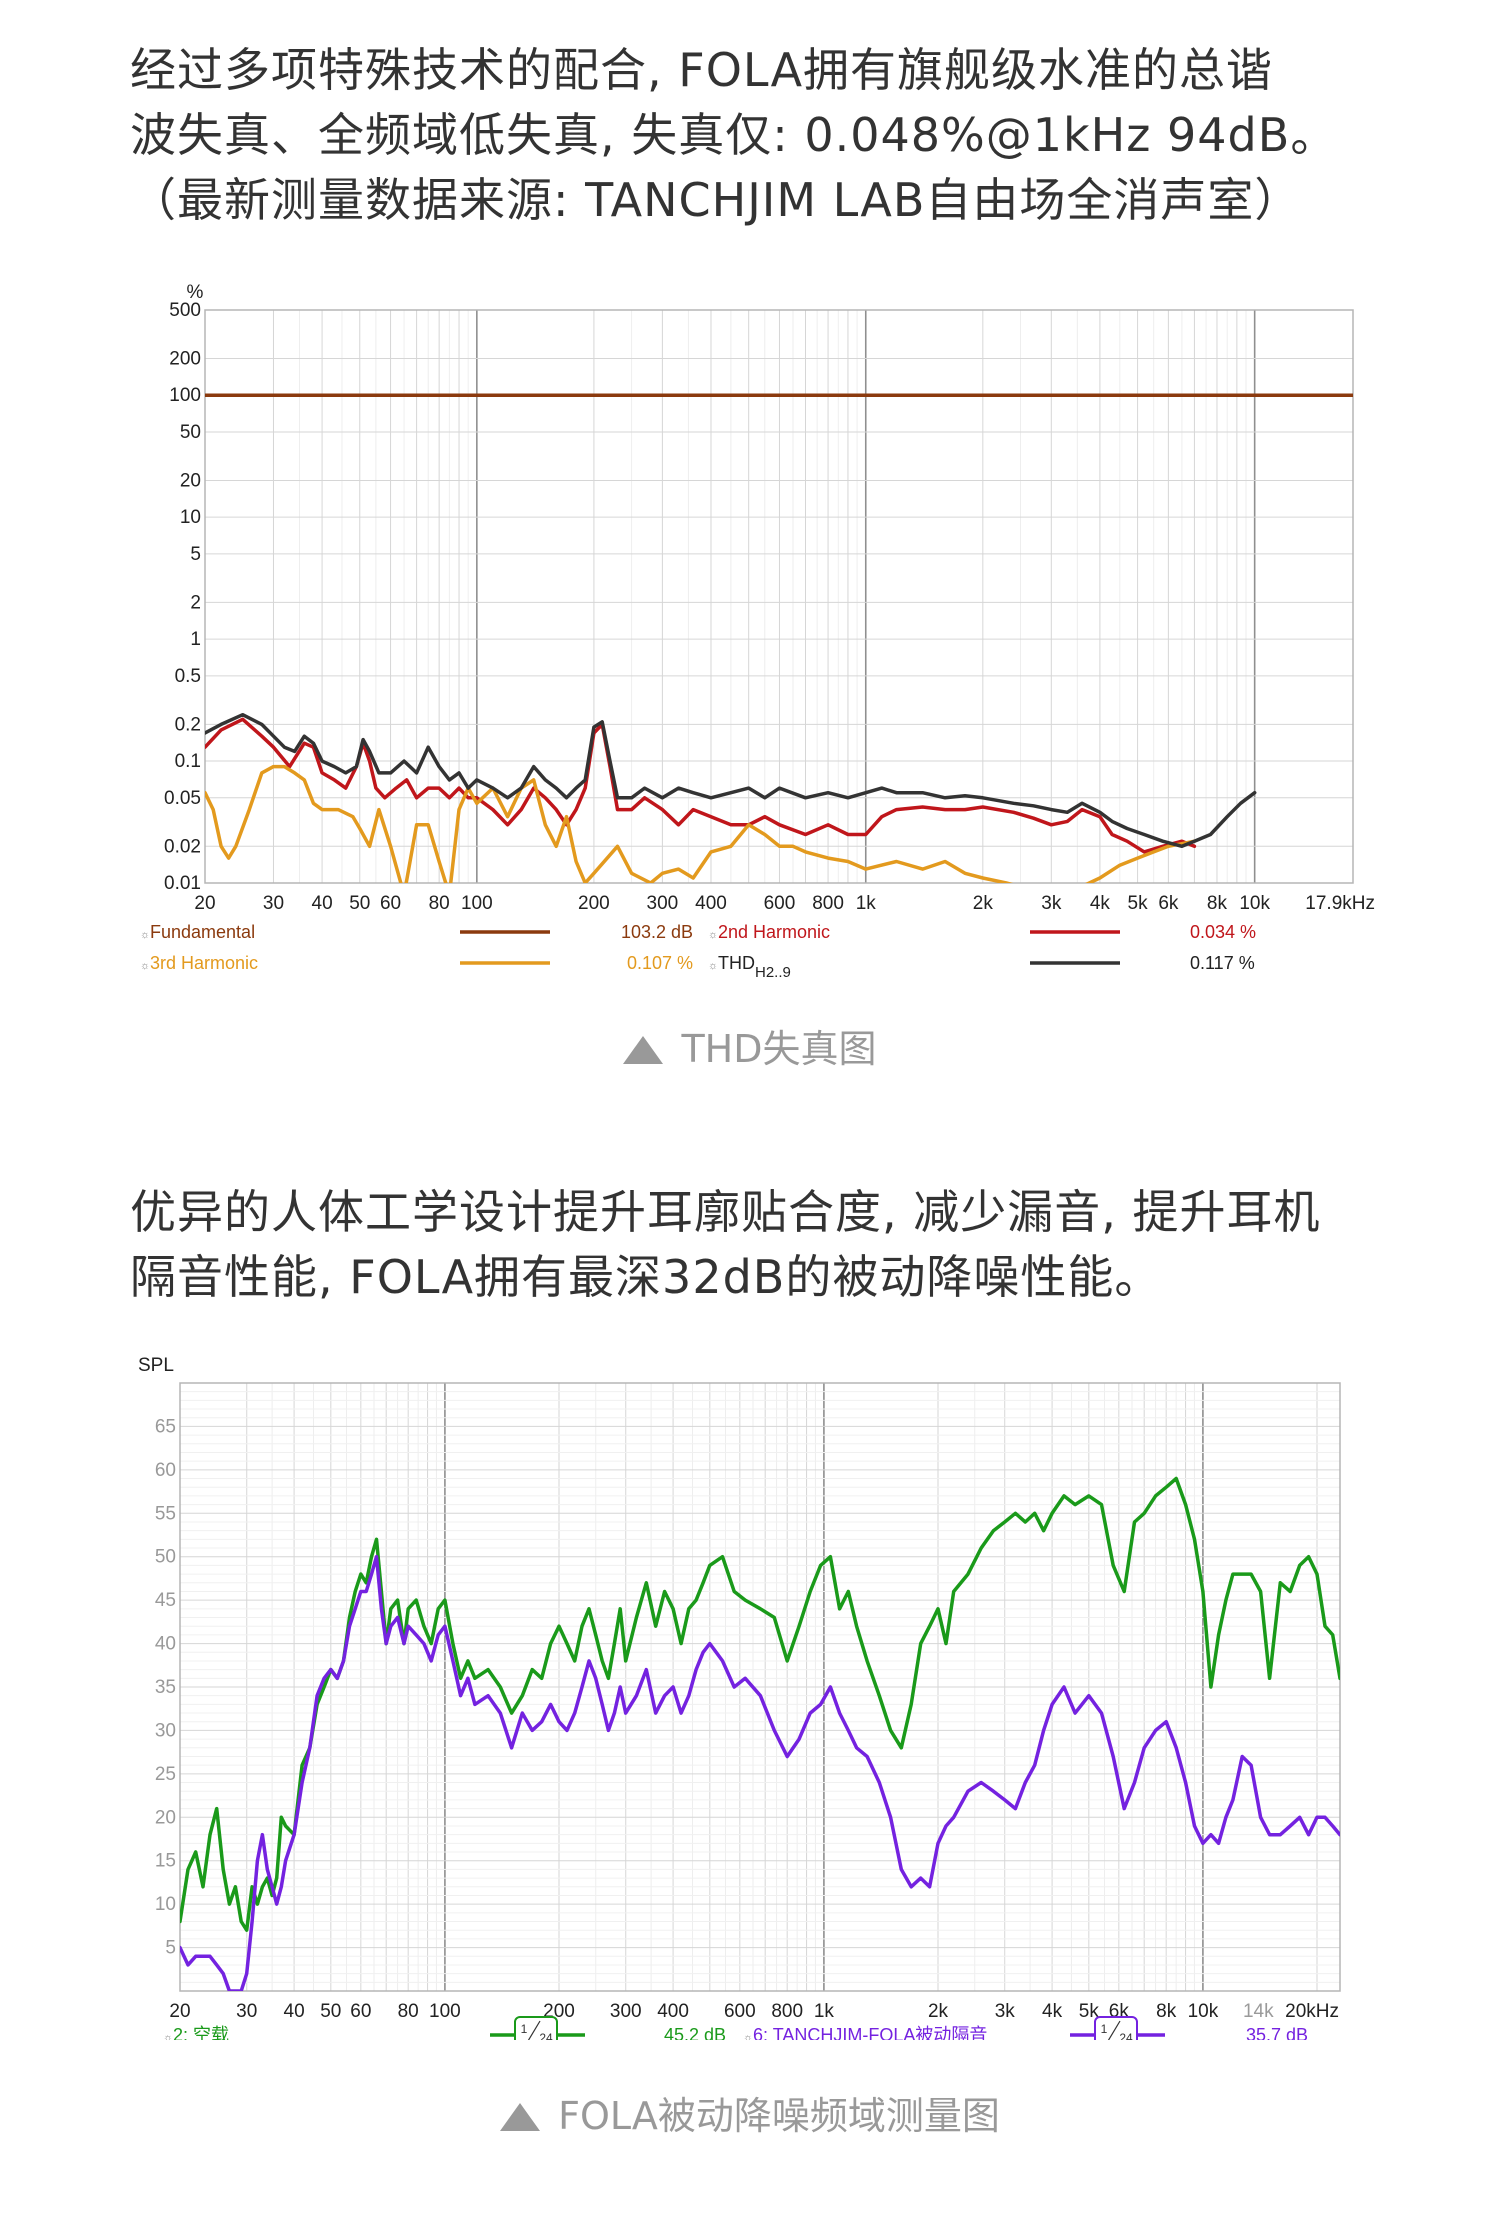 This screenshot has height=2238, width=1500. Describe the element at coordinates (165, 1644) in the screenshot. I see `y-tick-label: 40` at that location.